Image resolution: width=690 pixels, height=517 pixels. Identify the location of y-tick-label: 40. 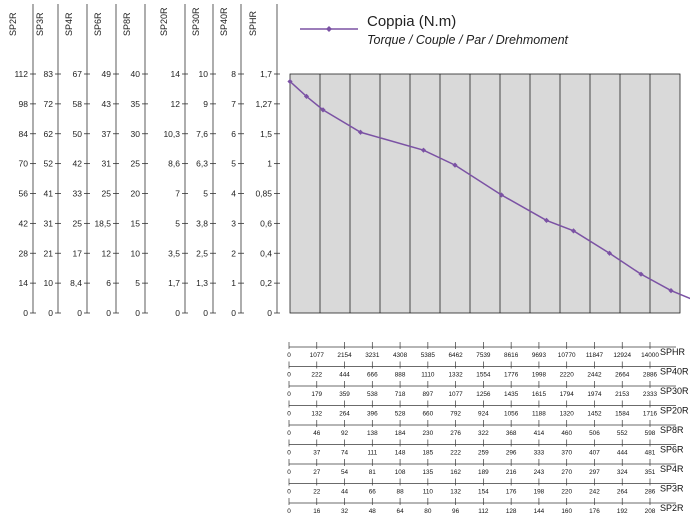
(136, 74).